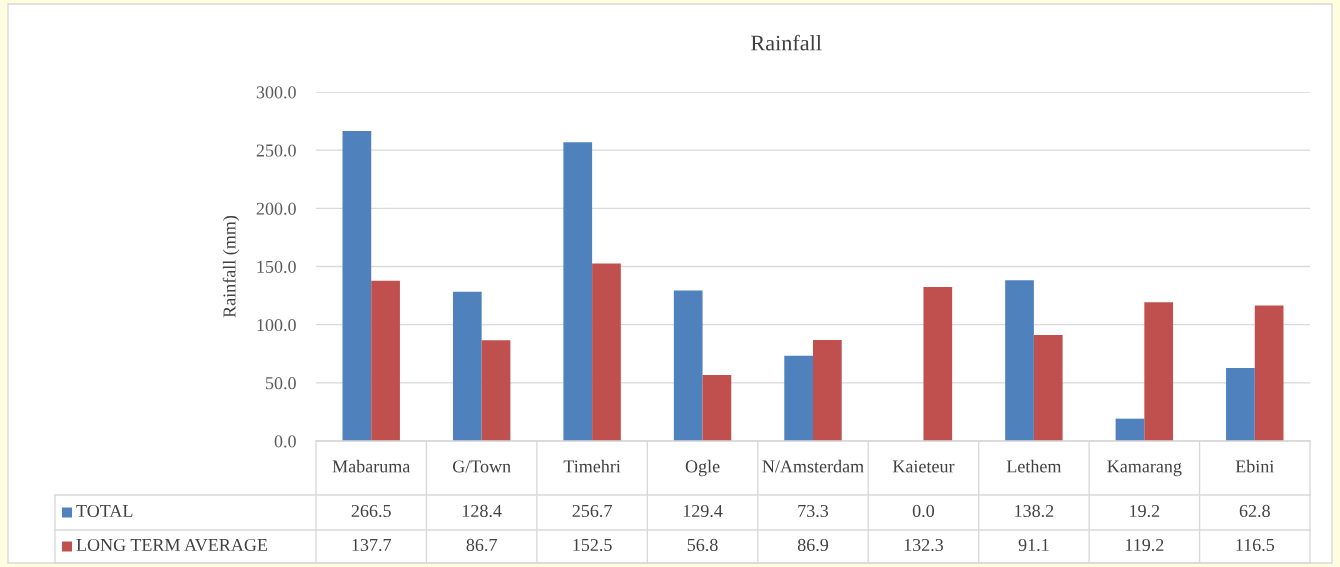  Describe the element at coordinates (371, 466) in the screenshot. I see `x-tick-label: Mabaruma` at that location.